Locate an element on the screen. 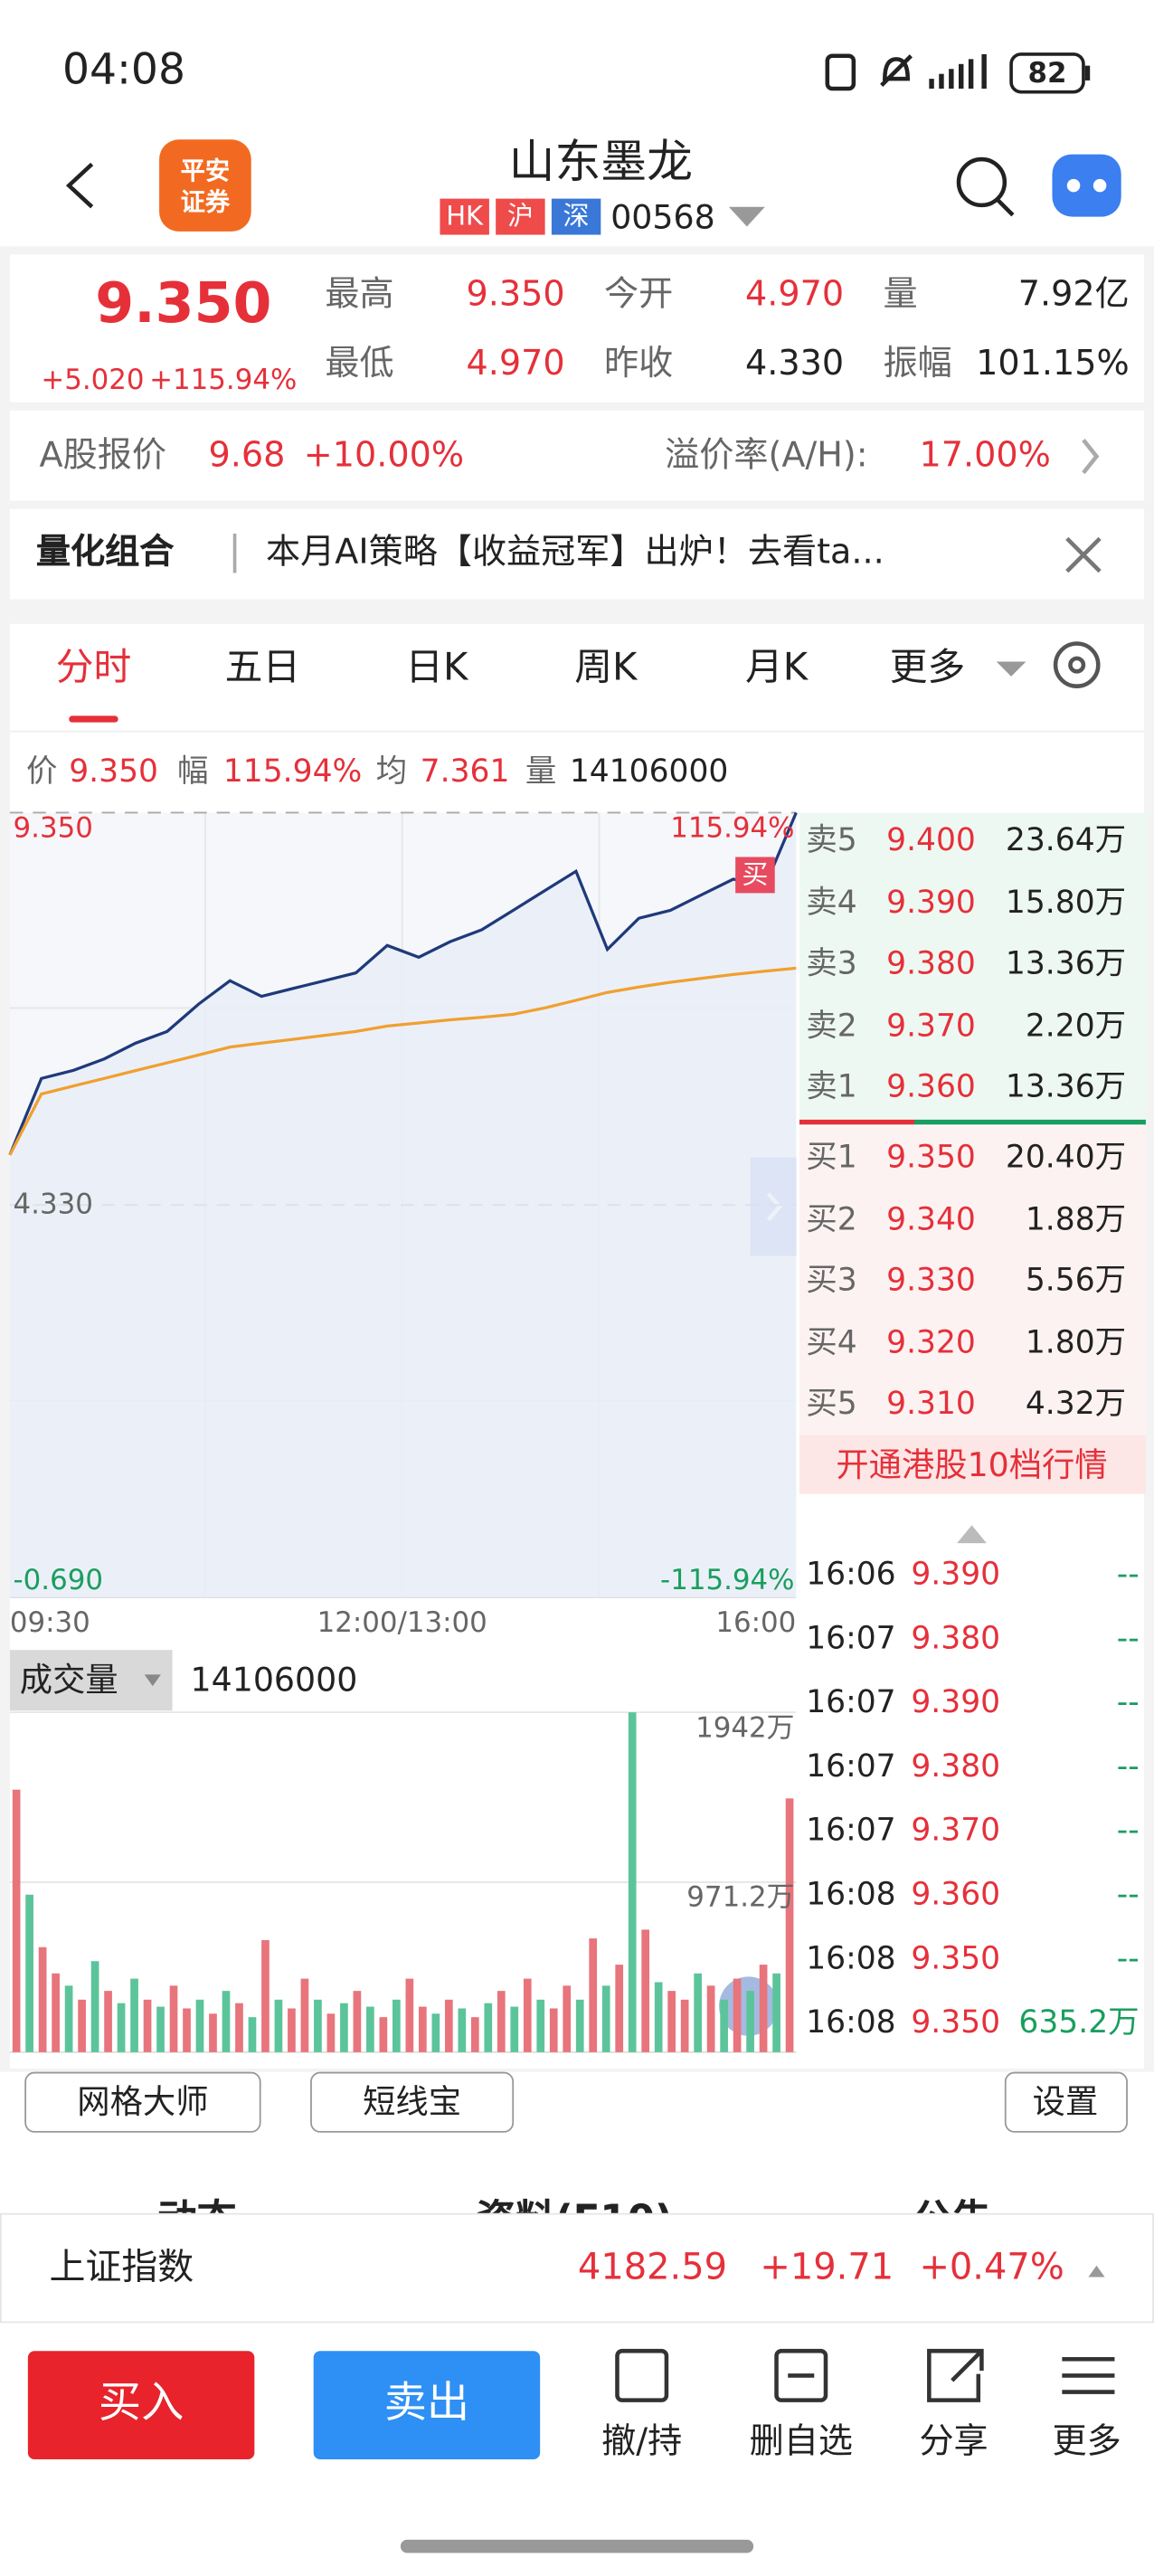 The image size is (1154, 2576). stat-label: 今开 is located at coordinates (638, 295).